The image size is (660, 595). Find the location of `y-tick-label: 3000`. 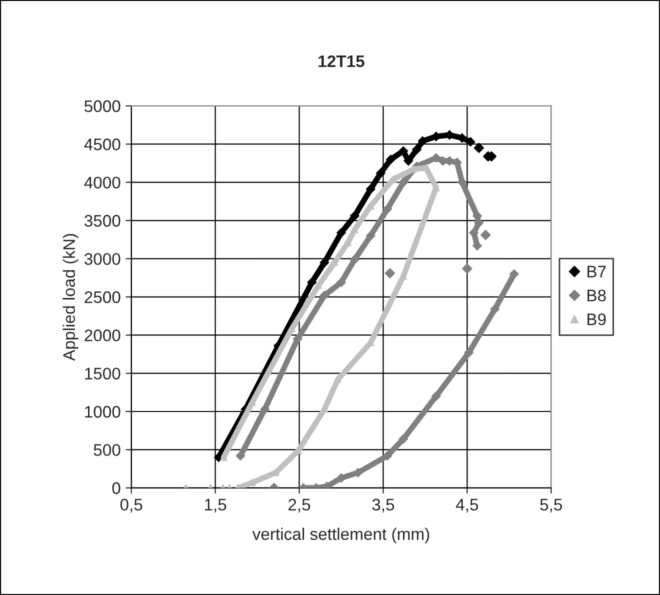

y-tick-label: 3000 is located at coordinates (102, 259).